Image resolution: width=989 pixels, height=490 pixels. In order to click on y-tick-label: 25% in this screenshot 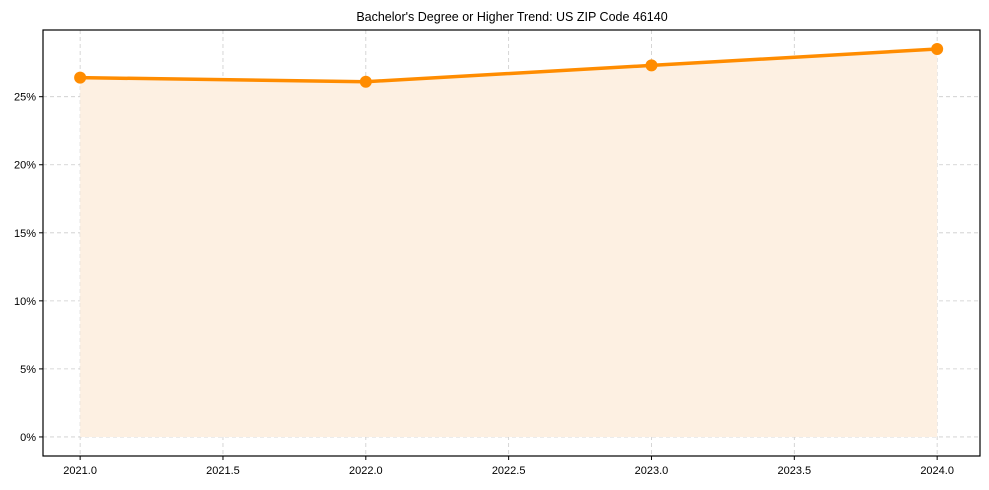, I will do `click(25, 98)`.